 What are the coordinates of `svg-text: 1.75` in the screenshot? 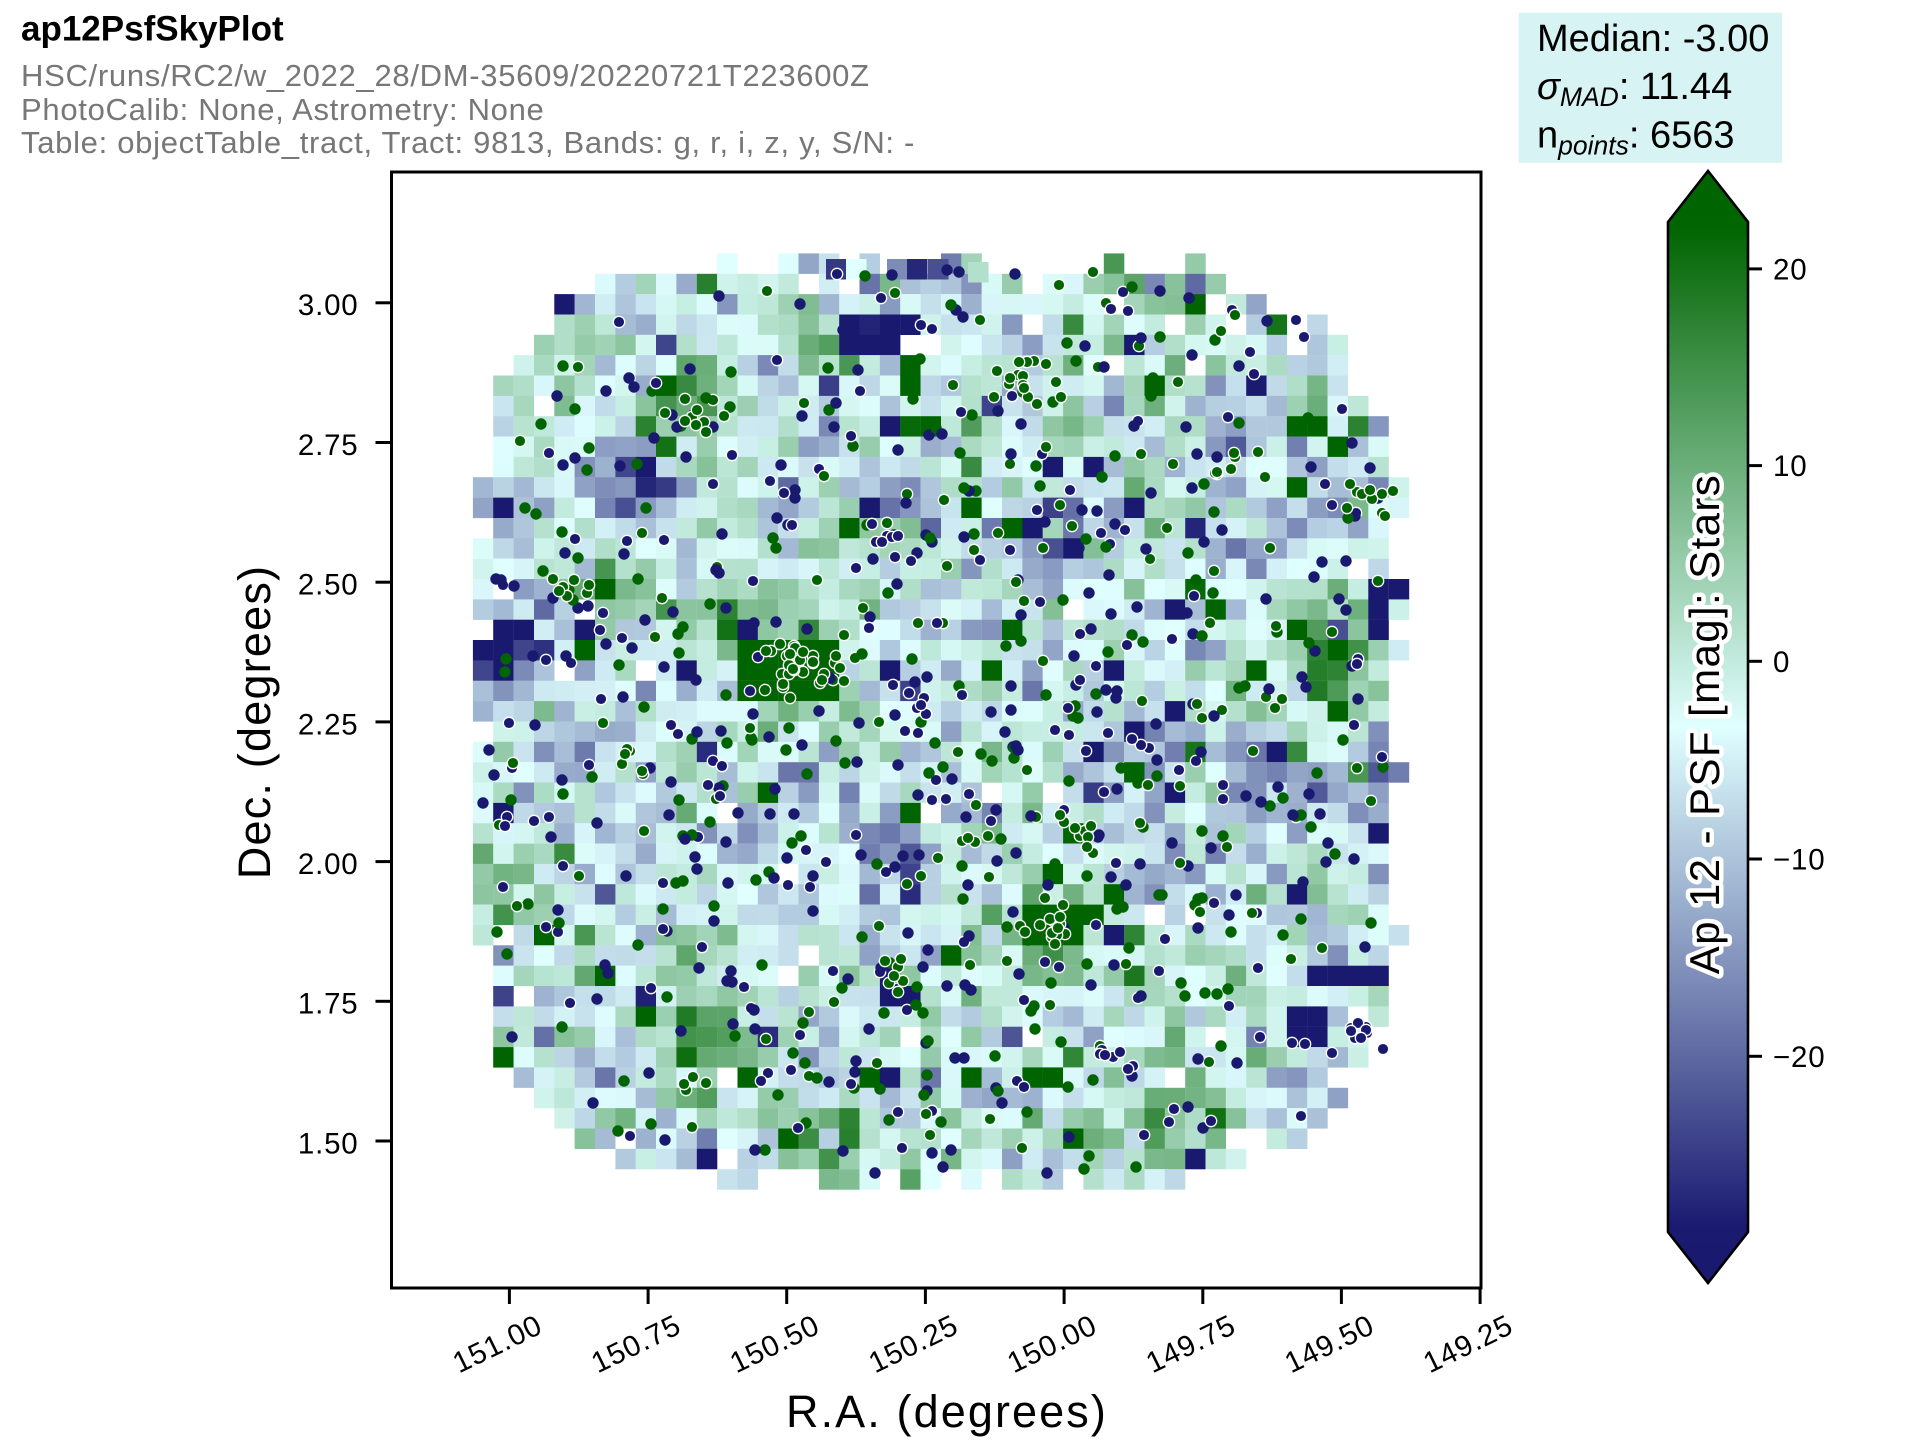 It's located at (328, 1004).